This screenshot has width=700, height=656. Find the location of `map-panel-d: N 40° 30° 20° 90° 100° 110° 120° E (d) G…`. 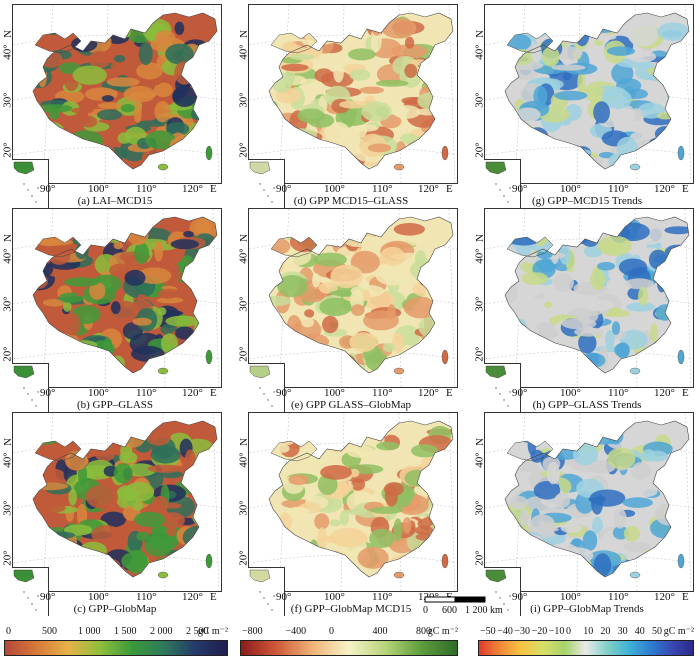

map-panel-d: N 40° 30° 20° 90° 100° 110° 120° E (d) G… is located at coordinates (349, 106).